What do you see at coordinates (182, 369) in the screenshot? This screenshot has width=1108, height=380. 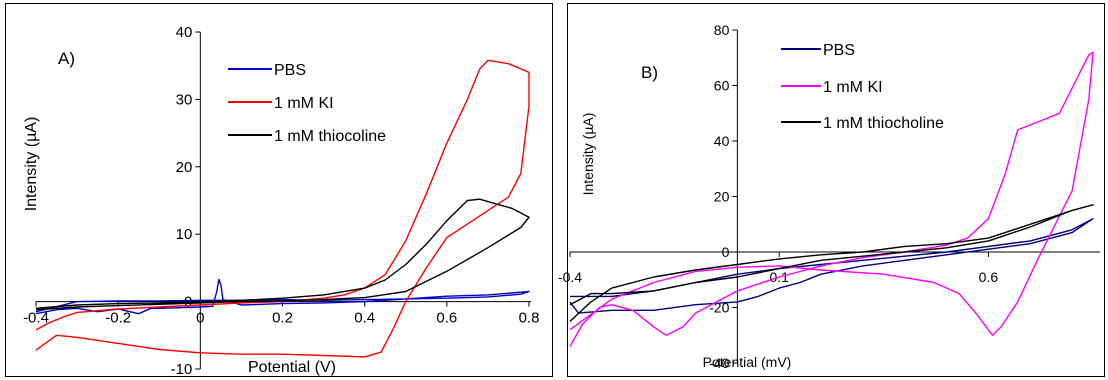 I see `y-tick-label-a-0: -10` at bounding box center [182, 369].